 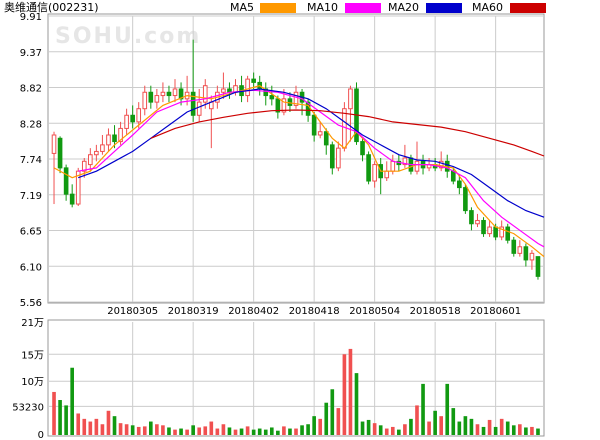 What do you see at coordinates (435, 311) in the screenshot?
I see `date-tick-label: 20180518` at bounding box center [435, 311].